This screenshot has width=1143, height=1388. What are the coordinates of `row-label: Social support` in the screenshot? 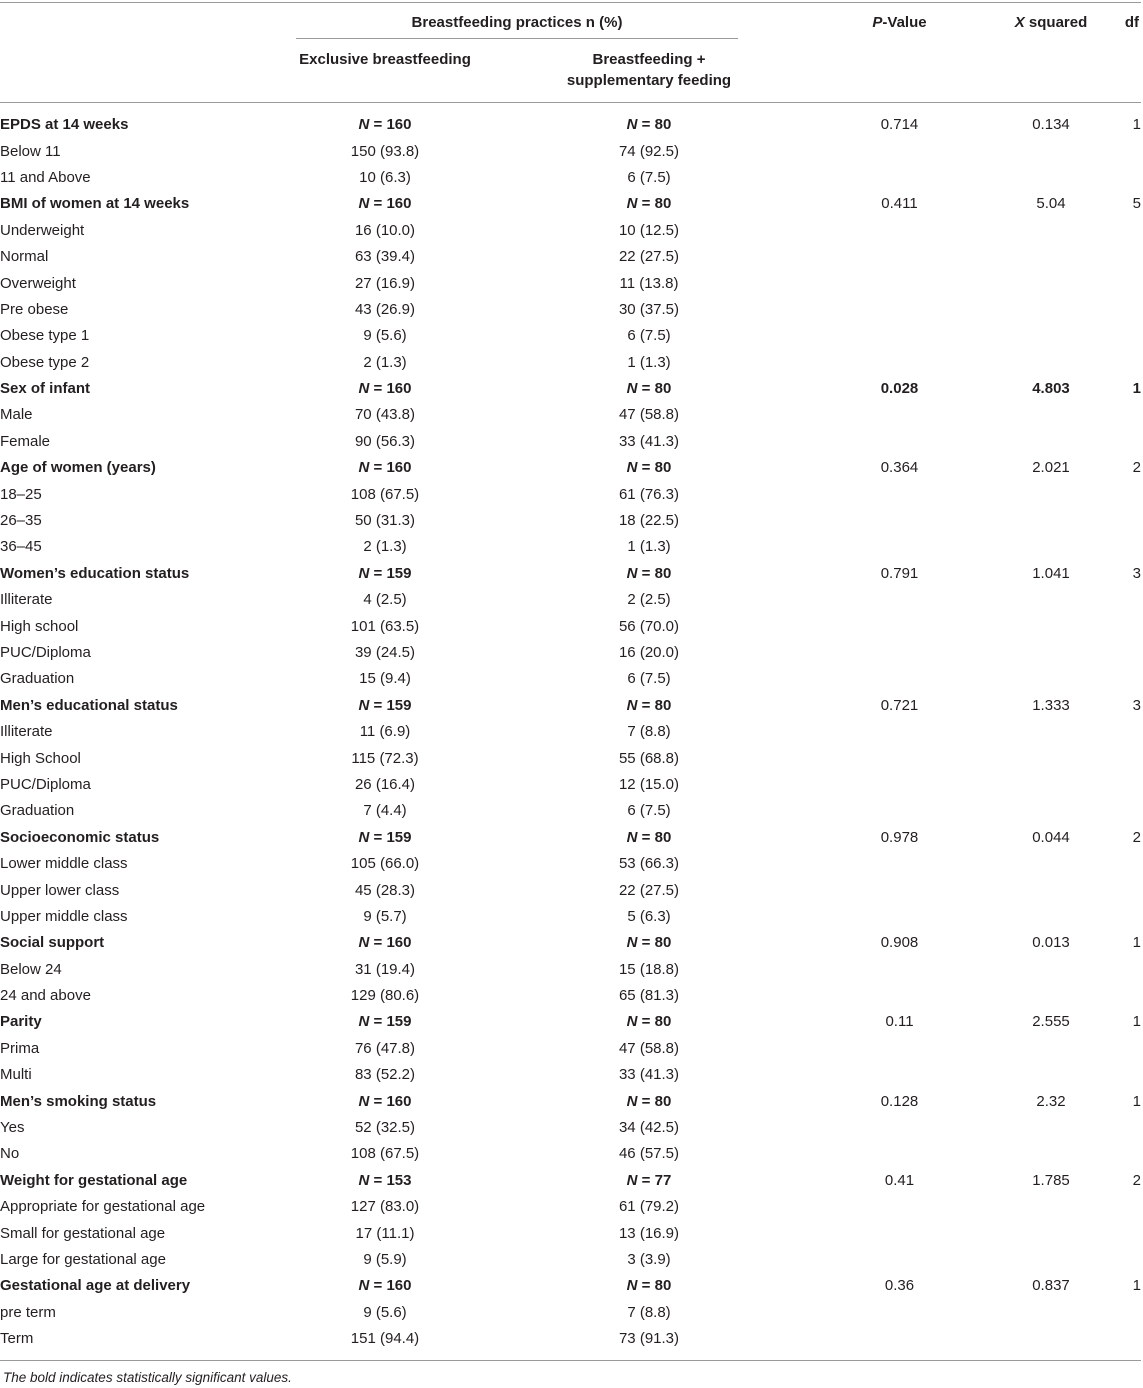 It's located at (52, 943).